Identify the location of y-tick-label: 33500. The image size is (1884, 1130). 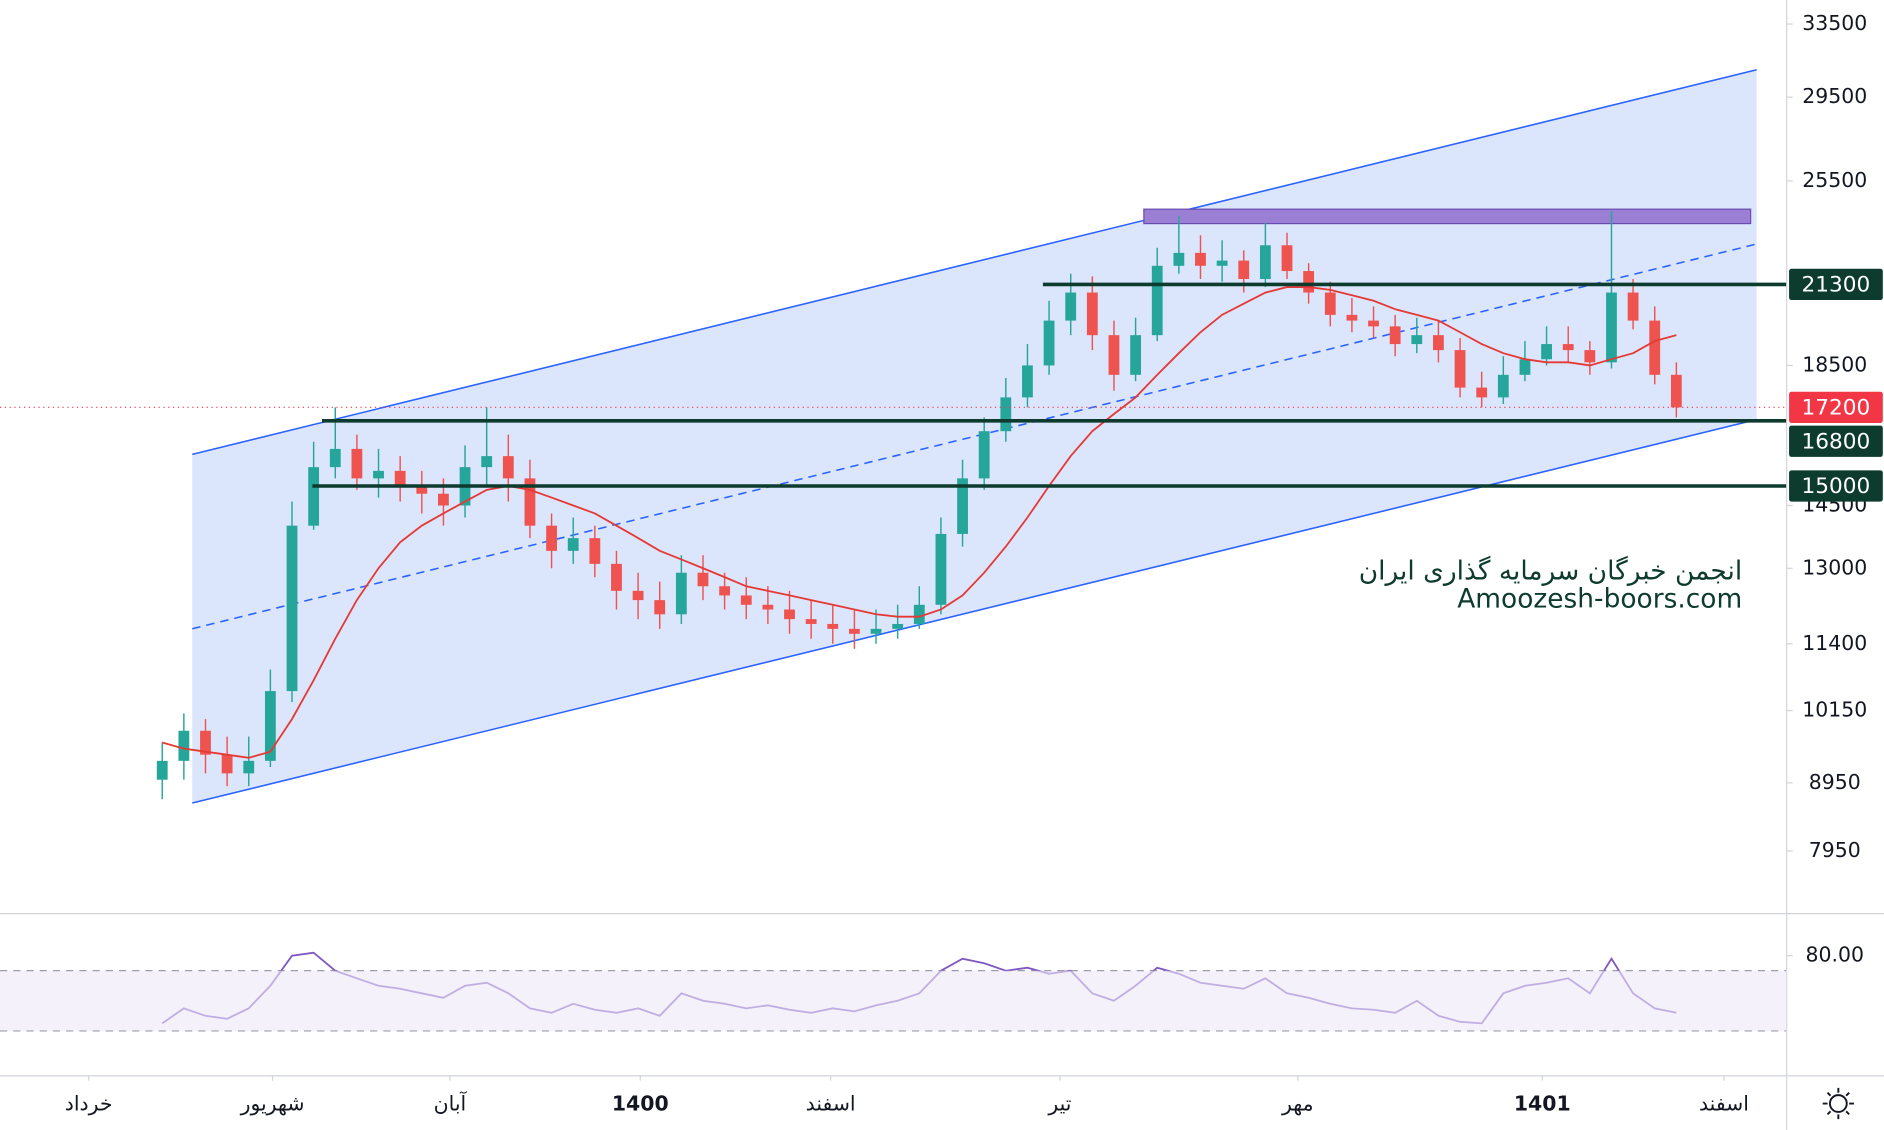
(1834, 23).